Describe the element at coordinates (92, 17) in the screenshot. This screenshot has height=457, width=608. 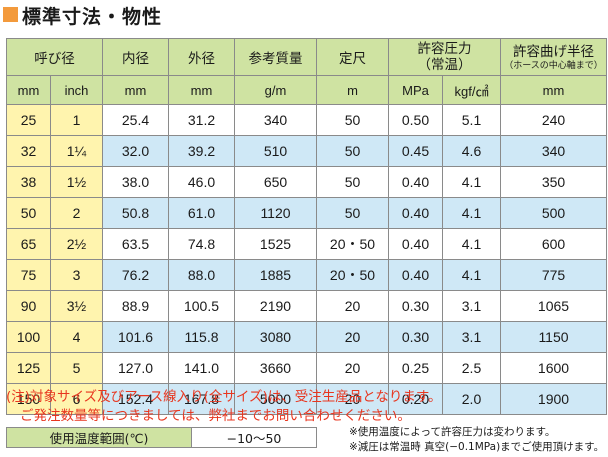
I see `page-title: 標準寸法・物性` at that location.